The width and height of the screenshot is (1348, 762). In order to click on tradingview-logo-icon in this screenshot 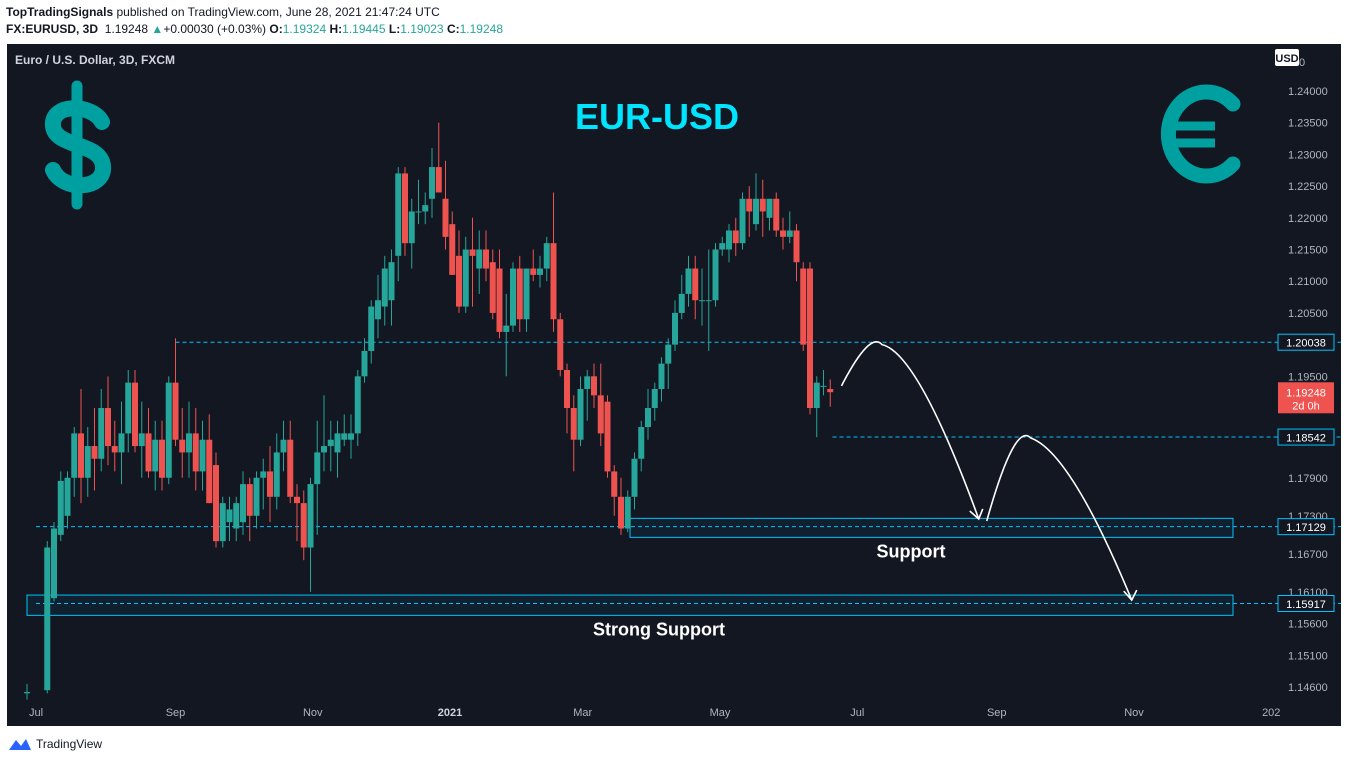, I will do `click(20, 744)`.